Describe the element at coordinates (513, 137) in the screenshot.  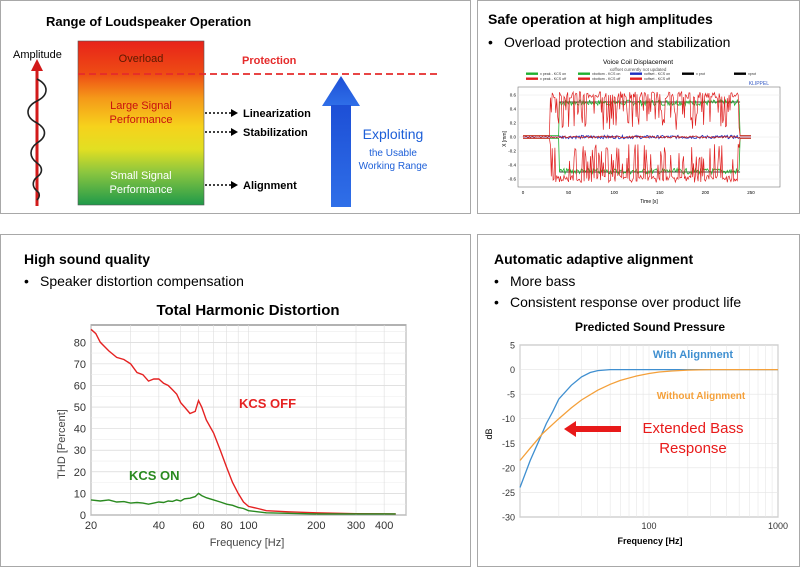
I see `displacement-ytick: 0.0` at that location.